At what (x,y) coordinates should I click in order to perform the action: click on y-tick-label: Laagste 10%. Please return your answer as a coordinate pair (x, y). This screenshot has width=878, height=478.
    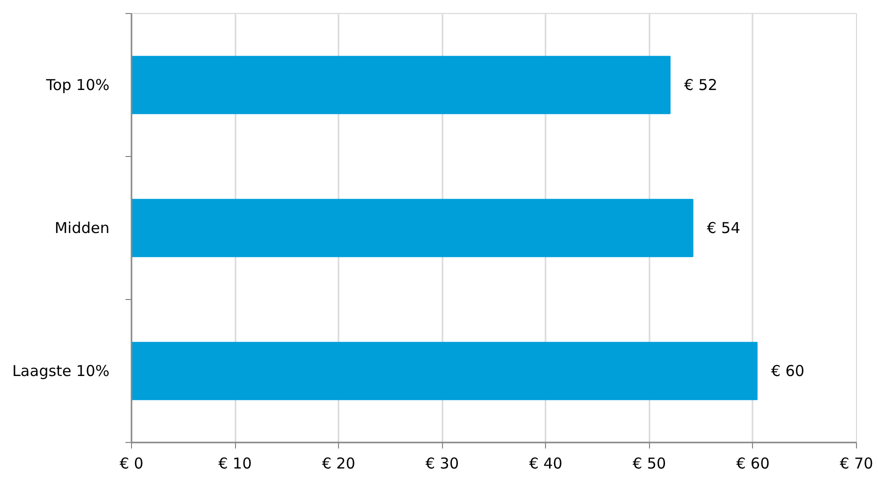
    Looking at the image, I should click on (61, 371).